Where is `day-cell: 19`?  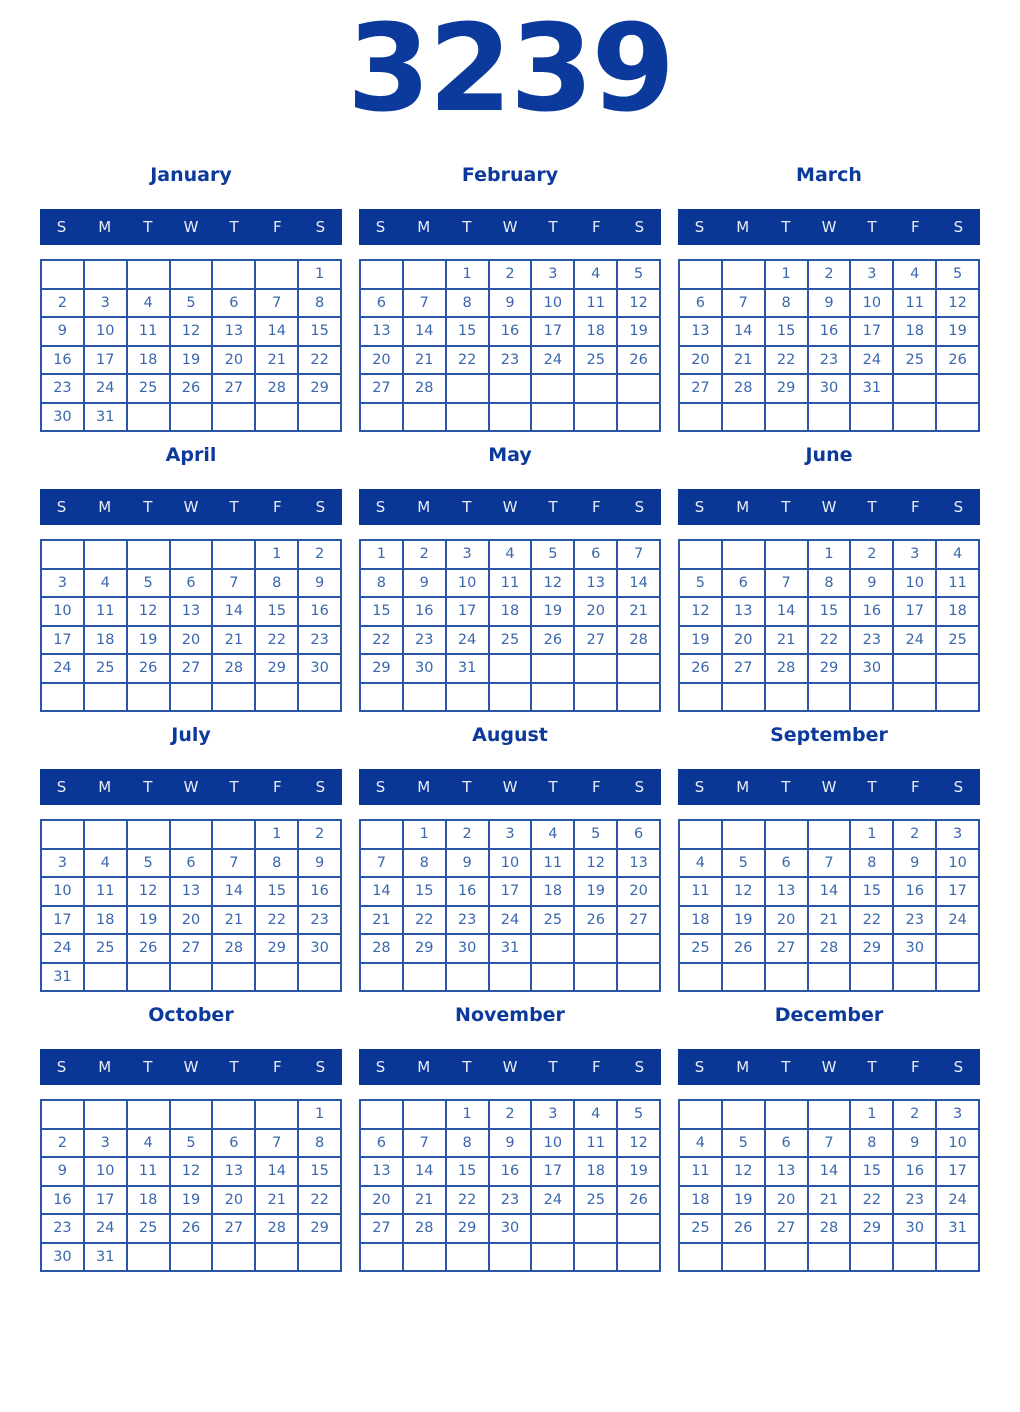 day-cell: 19 is located at coordinates (743, 919).